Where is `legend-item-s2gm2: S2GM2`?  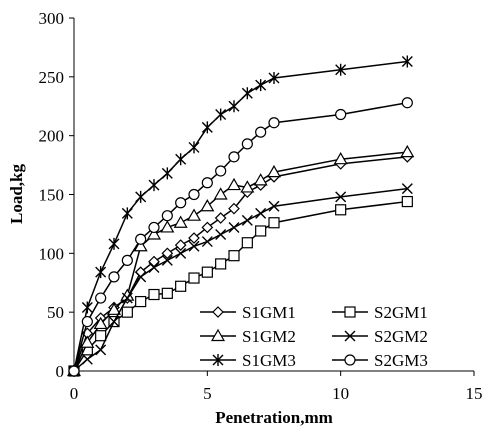 legend-item-s2gm2: S2GM2 is located at coordinates (380, 336).